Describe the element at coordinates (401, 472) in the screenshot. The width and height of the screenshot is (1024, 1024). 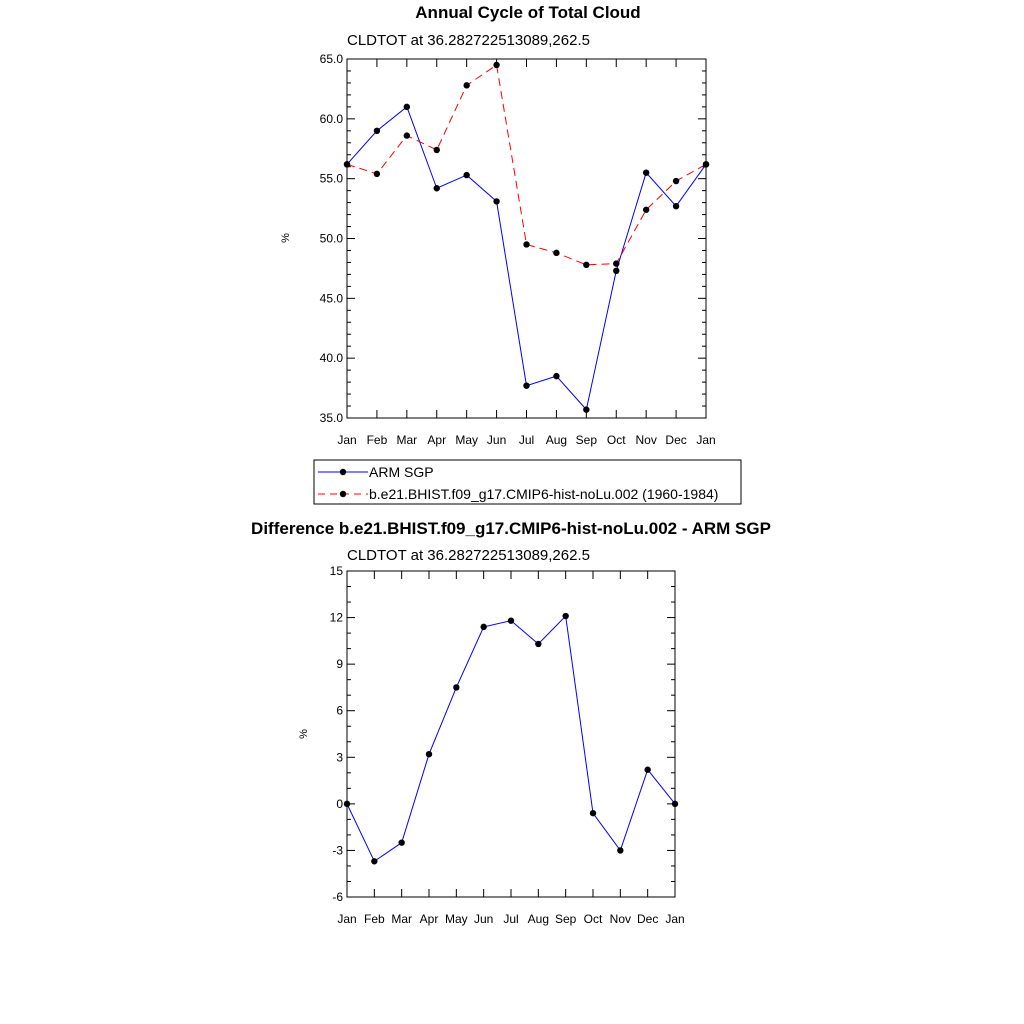
I see `legend-obs-label: ARM SGP` at that location.